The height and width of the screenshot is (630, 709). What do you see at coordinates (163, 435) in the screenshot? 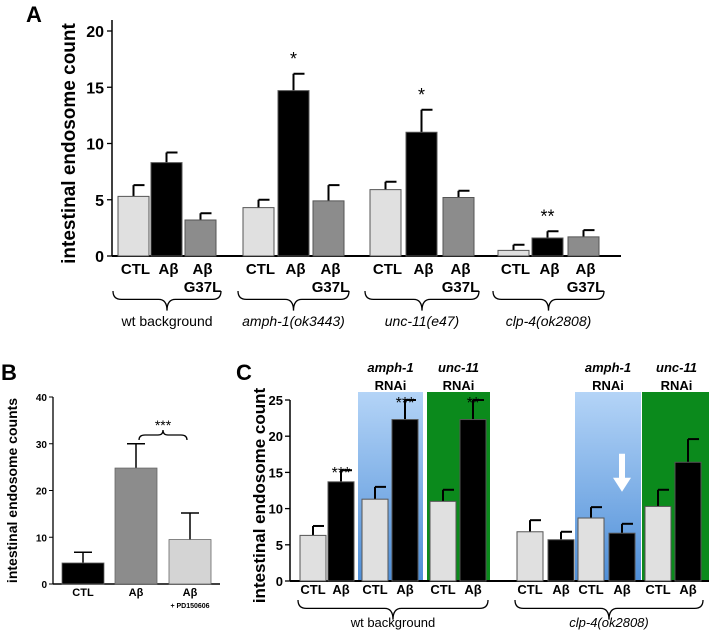
I see `significance-bracket` at bounding box center [163, 435].